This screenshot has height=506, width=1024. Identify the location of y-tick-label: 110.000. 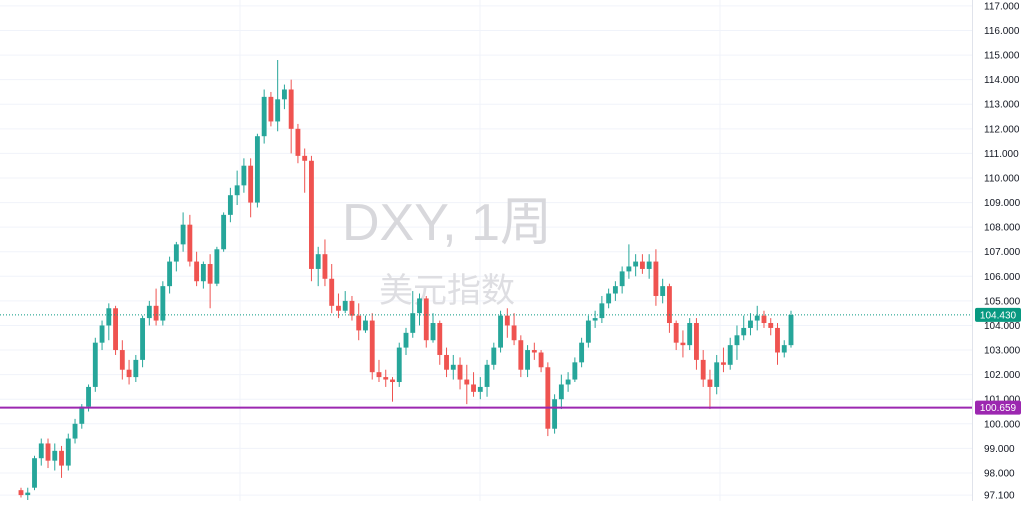
(1002, 178).